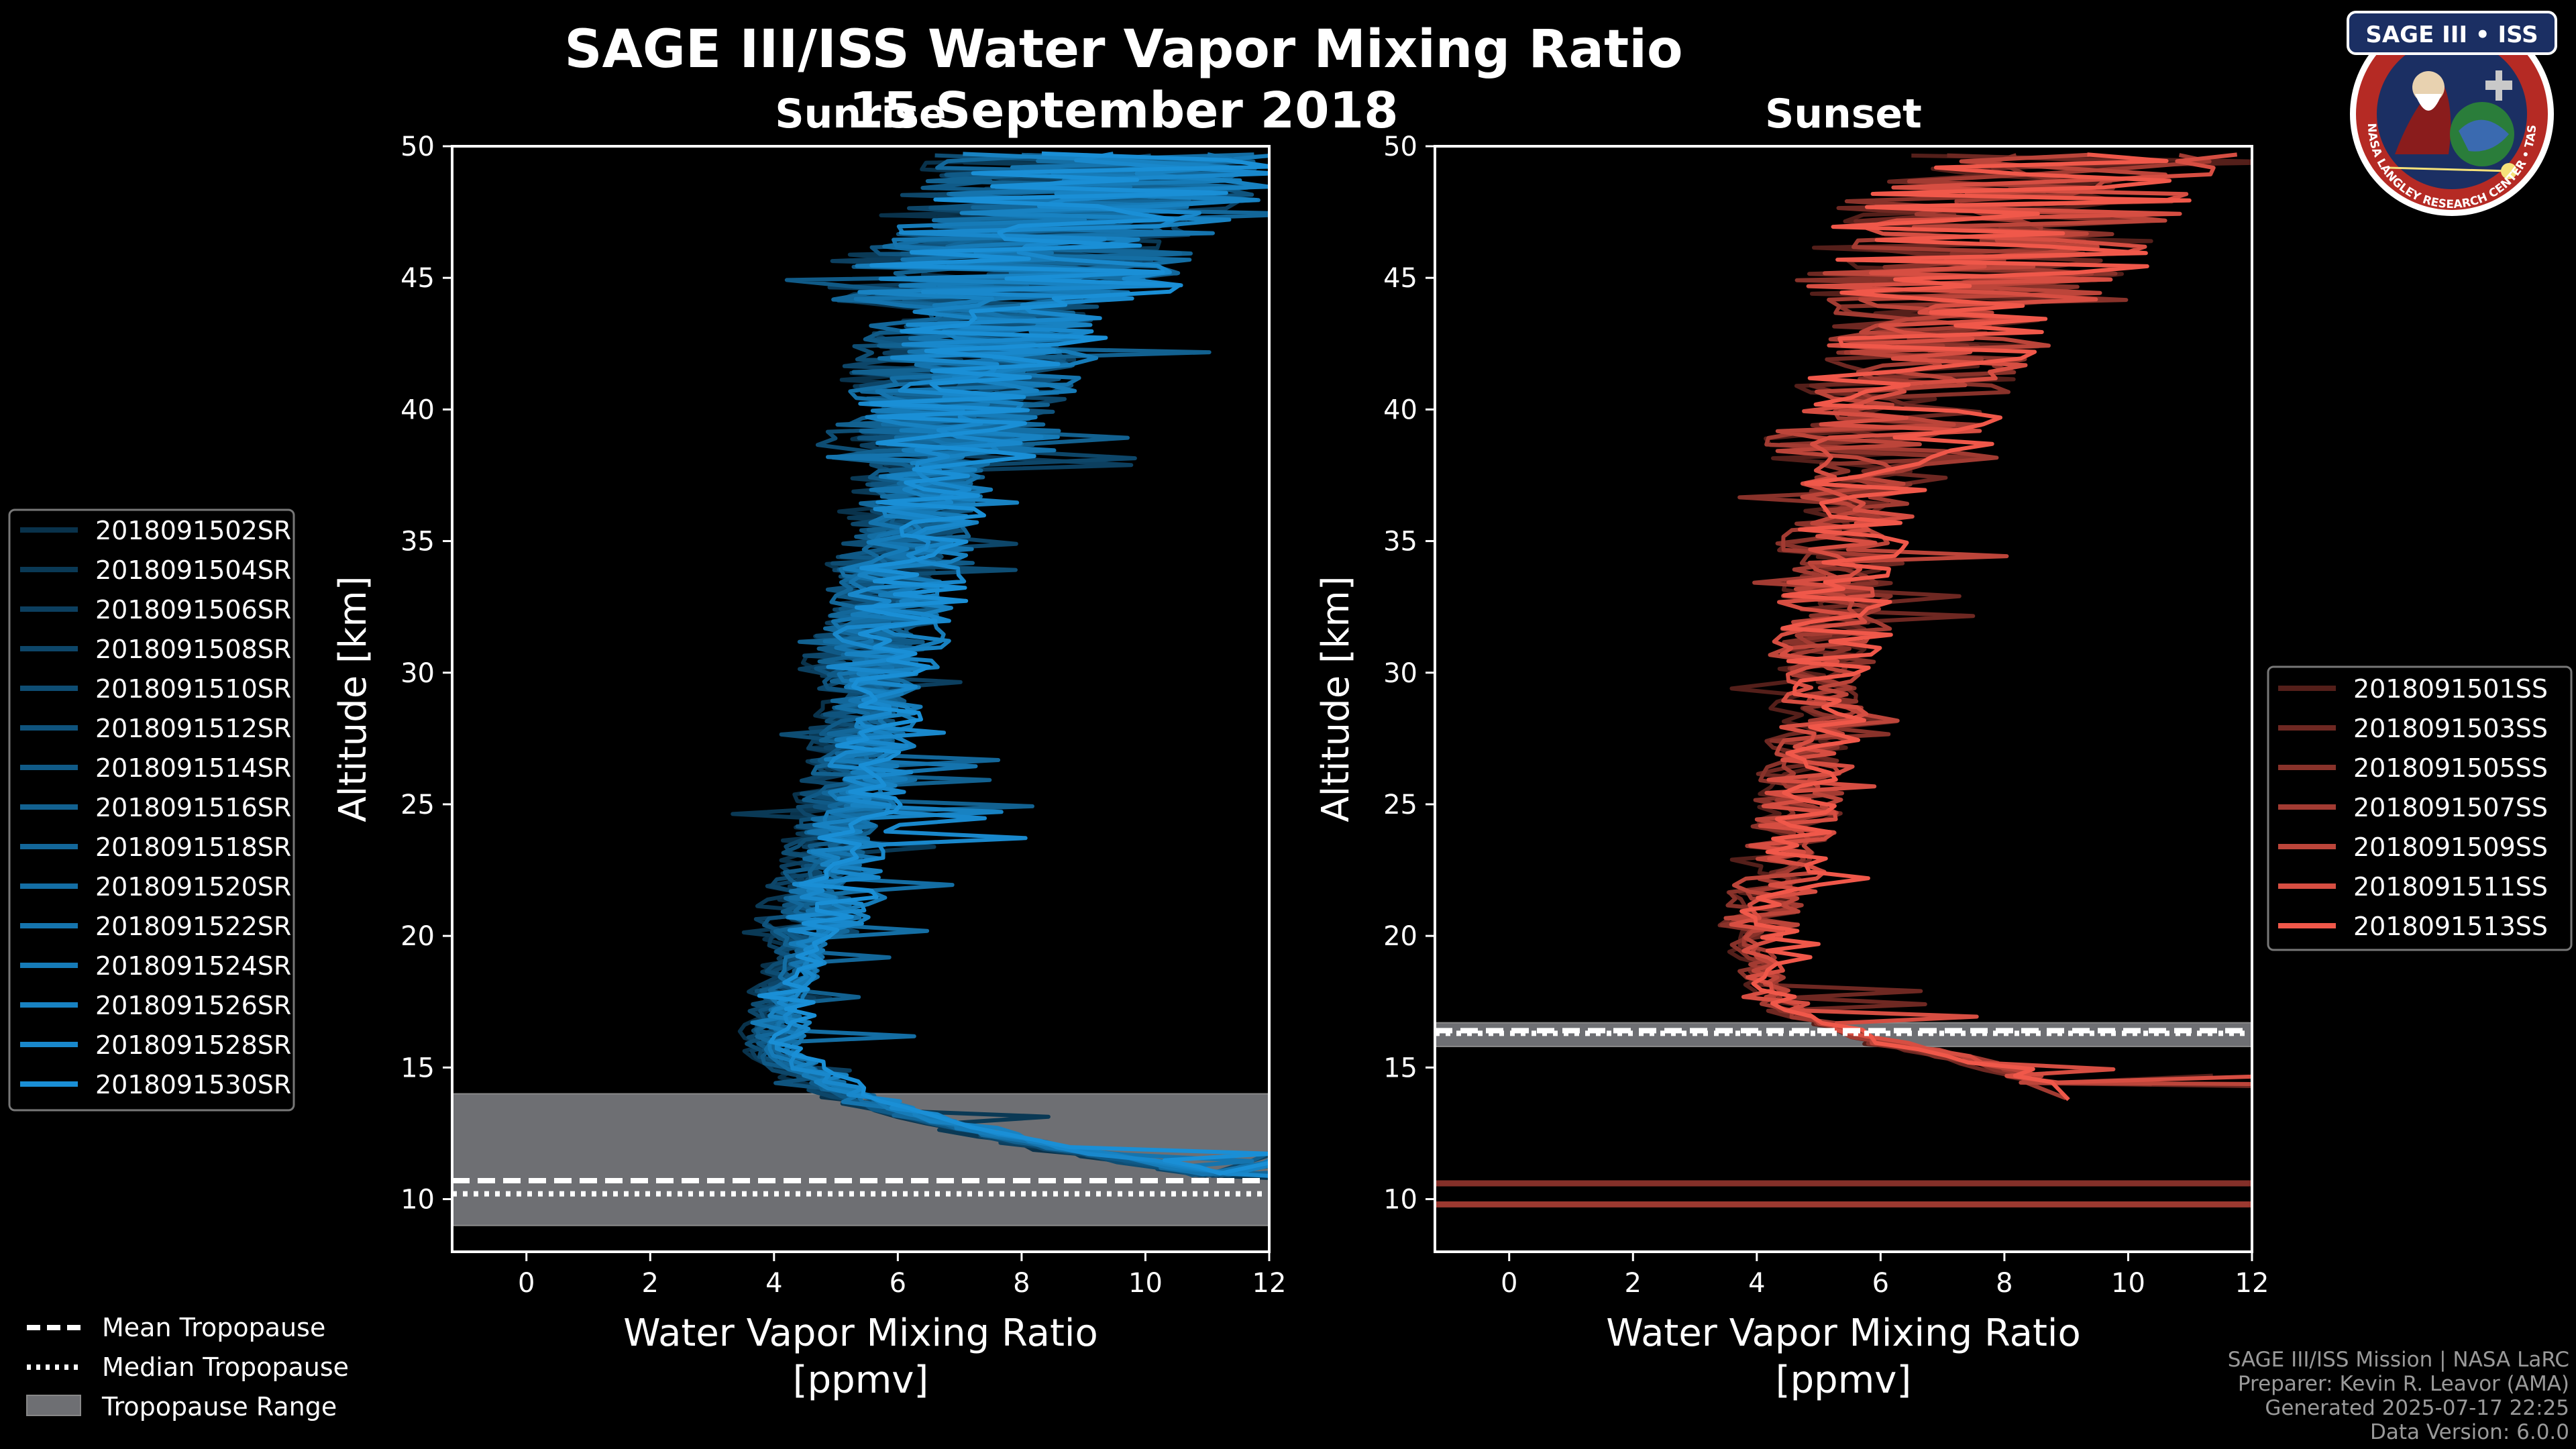 The image size is (2576, 1449). I want to click on legend-entry-label: 2018091524SR, so click(193, 966).